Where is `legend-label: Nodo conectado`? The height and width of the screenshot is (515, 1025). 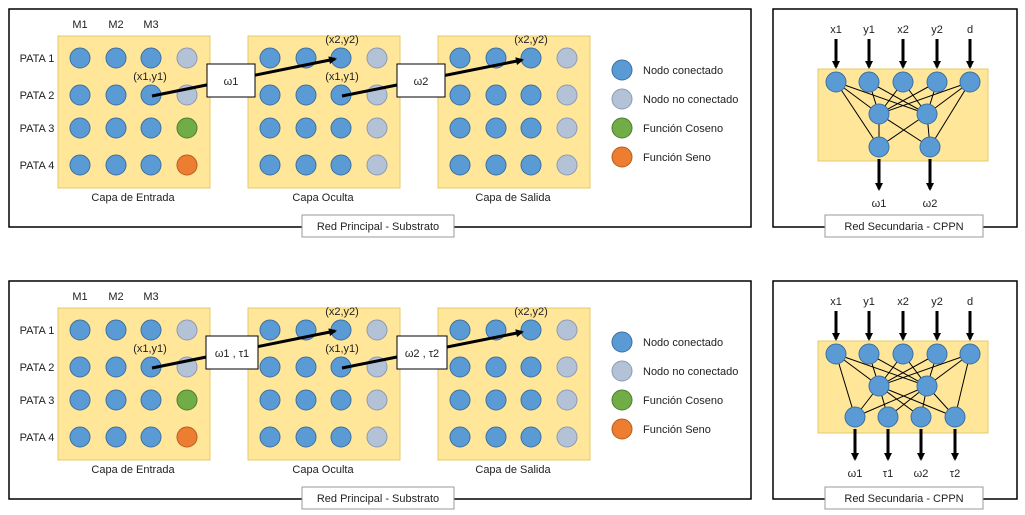
legend-label: Nodo conectado is located at coordinates (683, 343).